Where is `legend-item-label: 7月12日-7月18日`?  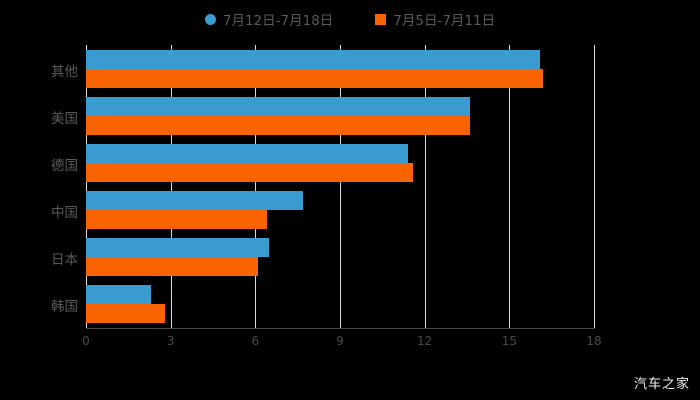 legend-item-label: 7月12日-7月18日 is located at coordinates (278, 21).